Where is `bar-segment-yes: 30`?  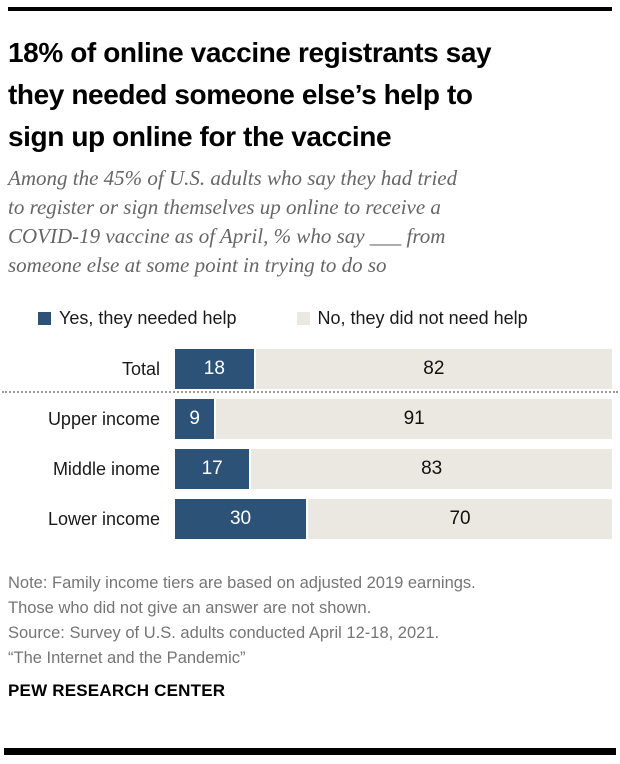 bar-segment-yes: 30 is located at coordinates (241, 519).